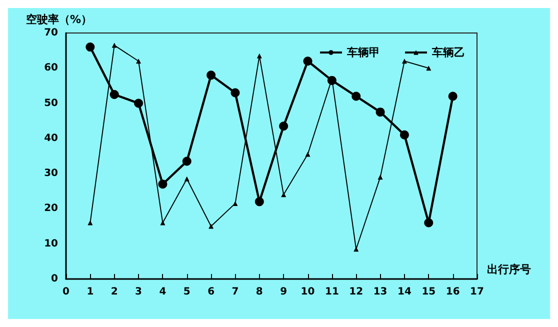 Image resolution: width=558 pixels, height=327 pixels. I want to click on y-tick-label: 50, so click(51, 103).